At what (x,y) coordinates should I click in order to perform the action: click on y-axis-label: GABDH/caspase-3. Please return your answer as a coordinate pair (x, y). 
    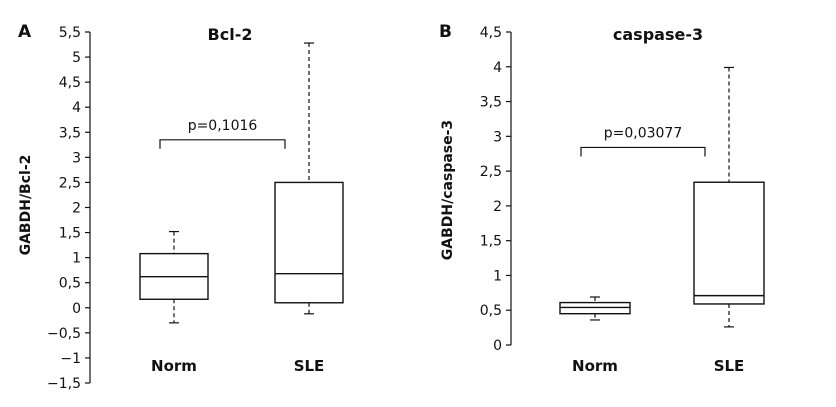
    Looking at the image, I should click on (448, 190).